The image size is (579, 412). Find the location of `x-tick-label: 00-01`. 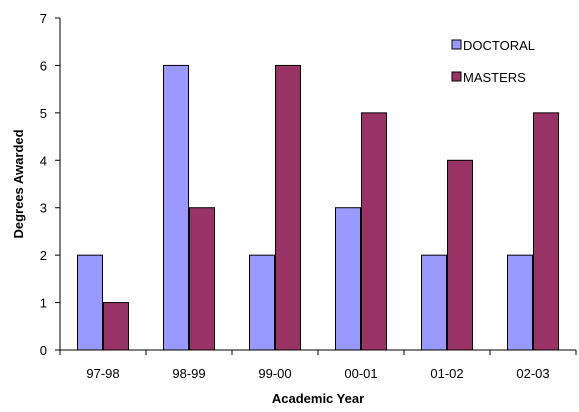

x-tick-label: 00-01 is located at coordinates (360, 373).